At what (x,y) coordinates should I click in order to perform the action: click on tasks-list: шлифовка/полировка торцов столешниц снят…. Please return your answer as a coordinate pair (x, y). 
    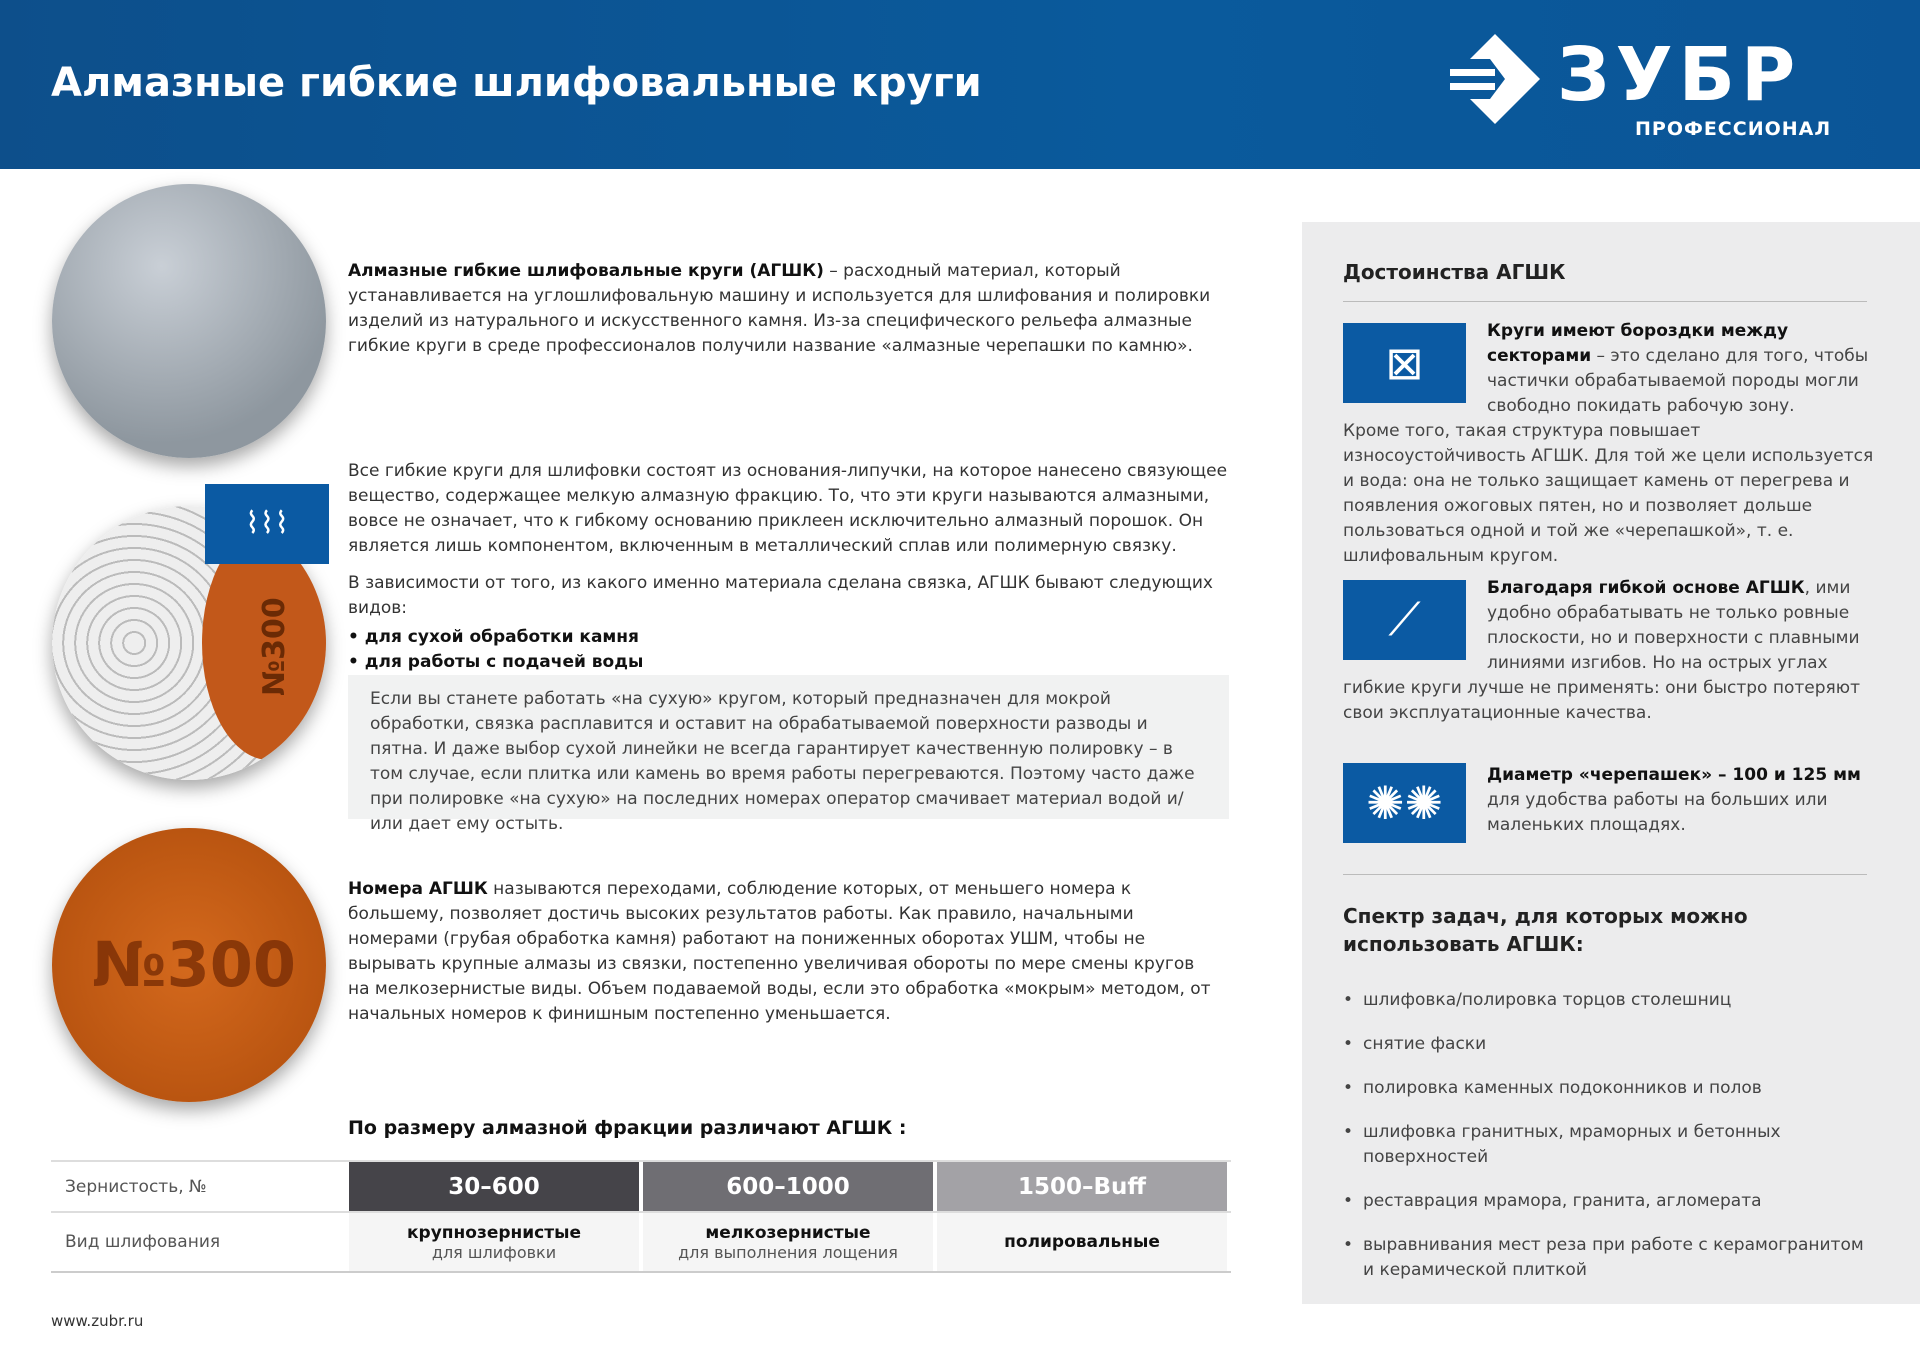
    Looking at the image, I should click on (1608, 1145).